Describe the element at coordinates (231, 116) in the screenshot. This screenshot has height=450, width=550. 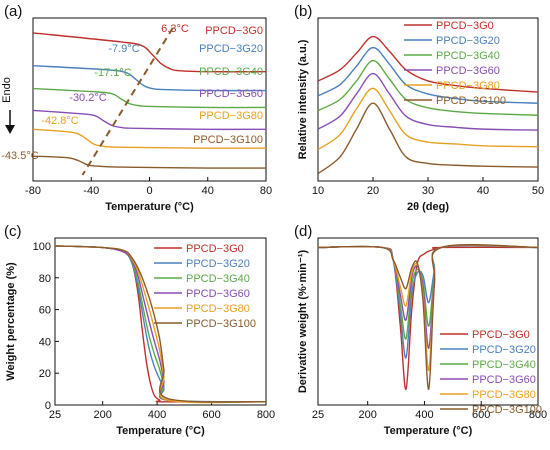
I see `series-label: PPCD−3G80` at that location.